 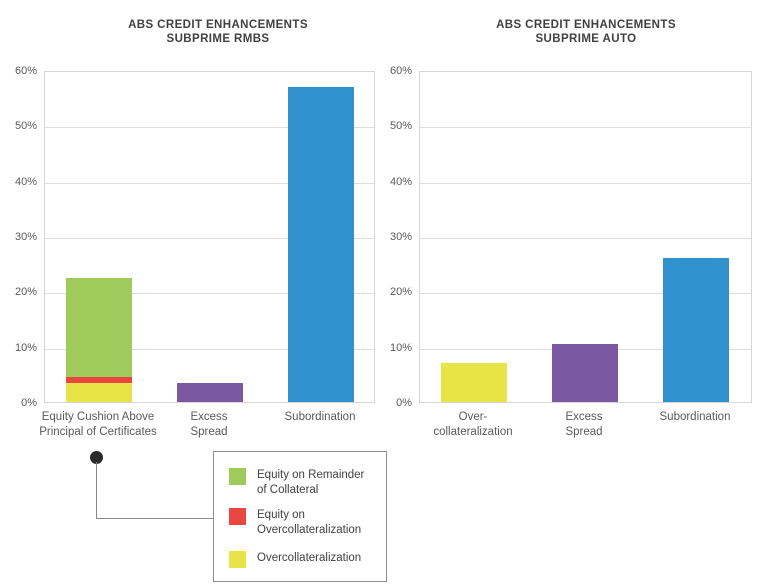 What do you see at coordinates (96, 490) in the screenshot?
I see `legend-callout-vertical-line` at bounding box center [96, 490].